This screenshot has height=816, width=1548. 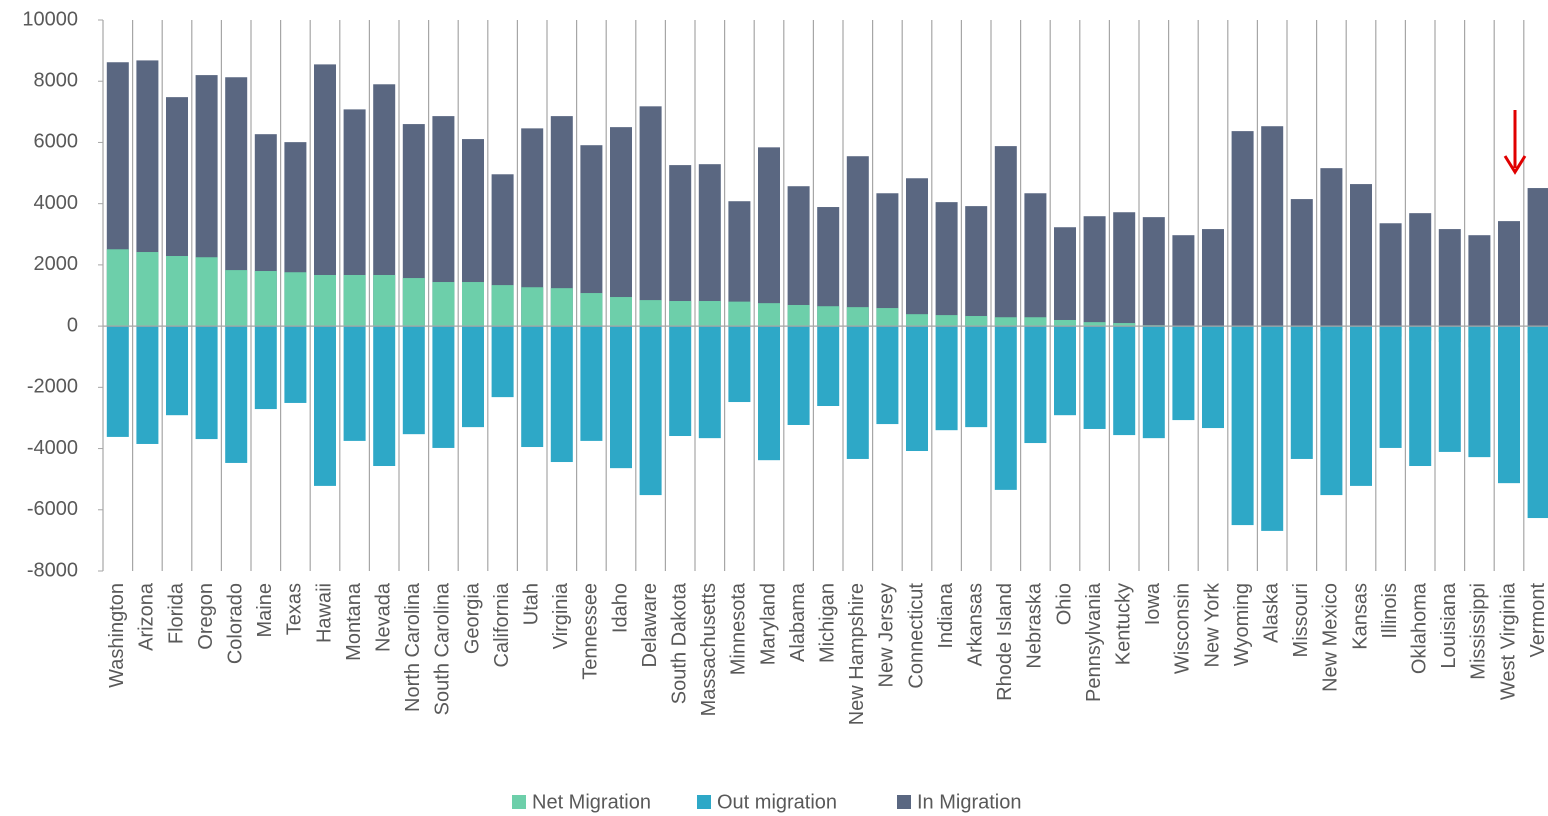 What do you see at coordinates (969, 802) in the screenshot?
I see `legend-label: In Migration` at bounding box center [969, 802].